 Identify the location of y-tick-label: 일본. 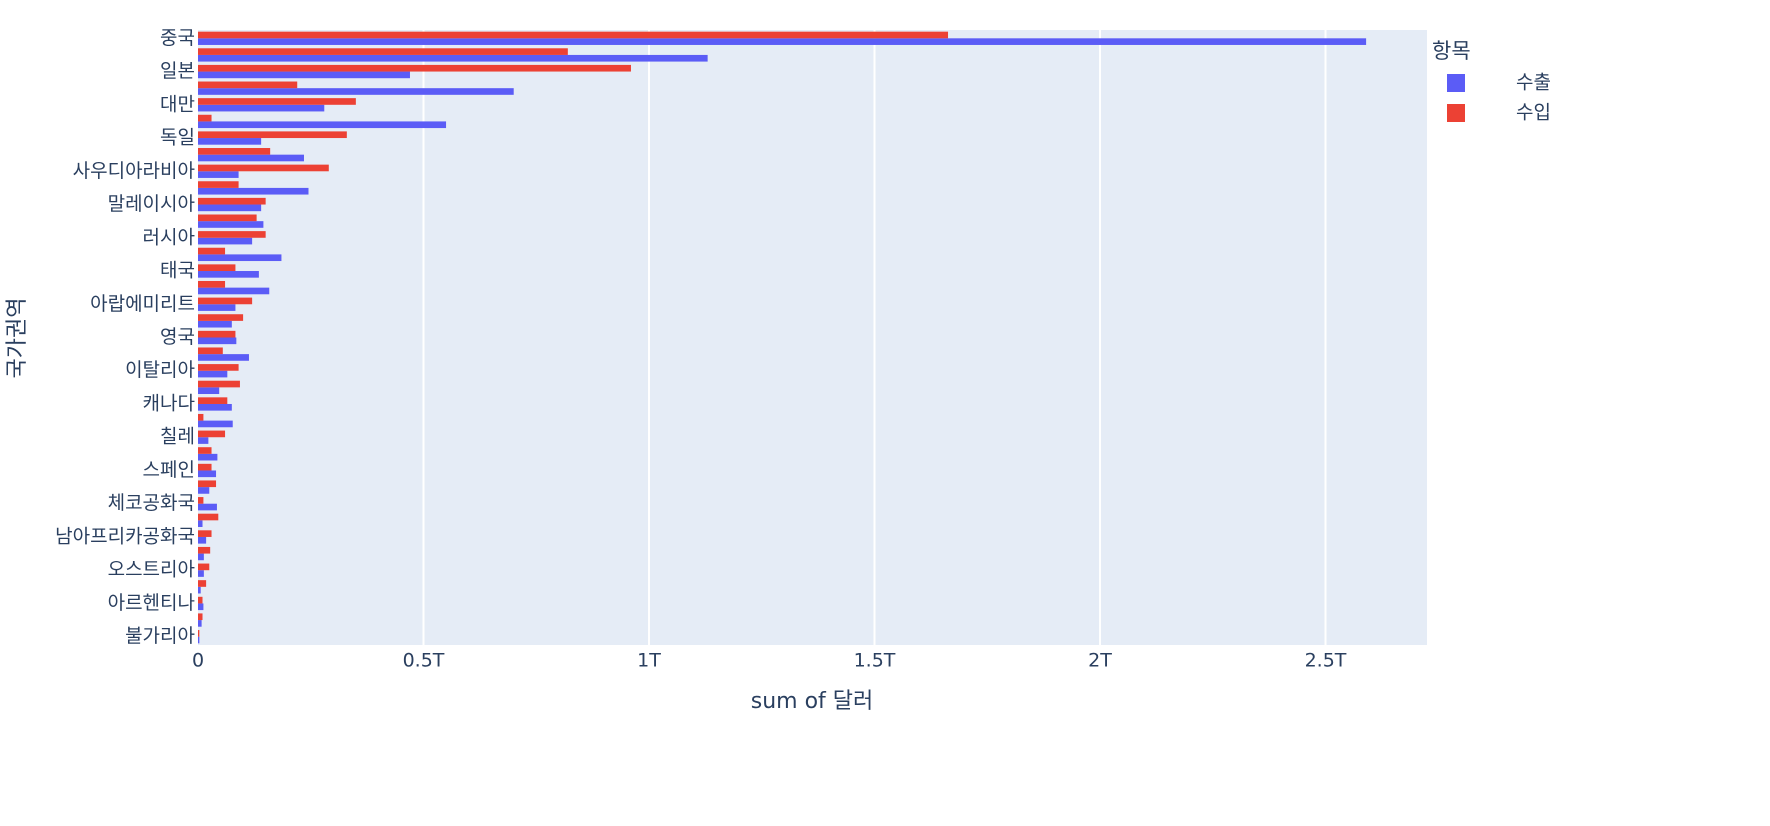
(177, 71).